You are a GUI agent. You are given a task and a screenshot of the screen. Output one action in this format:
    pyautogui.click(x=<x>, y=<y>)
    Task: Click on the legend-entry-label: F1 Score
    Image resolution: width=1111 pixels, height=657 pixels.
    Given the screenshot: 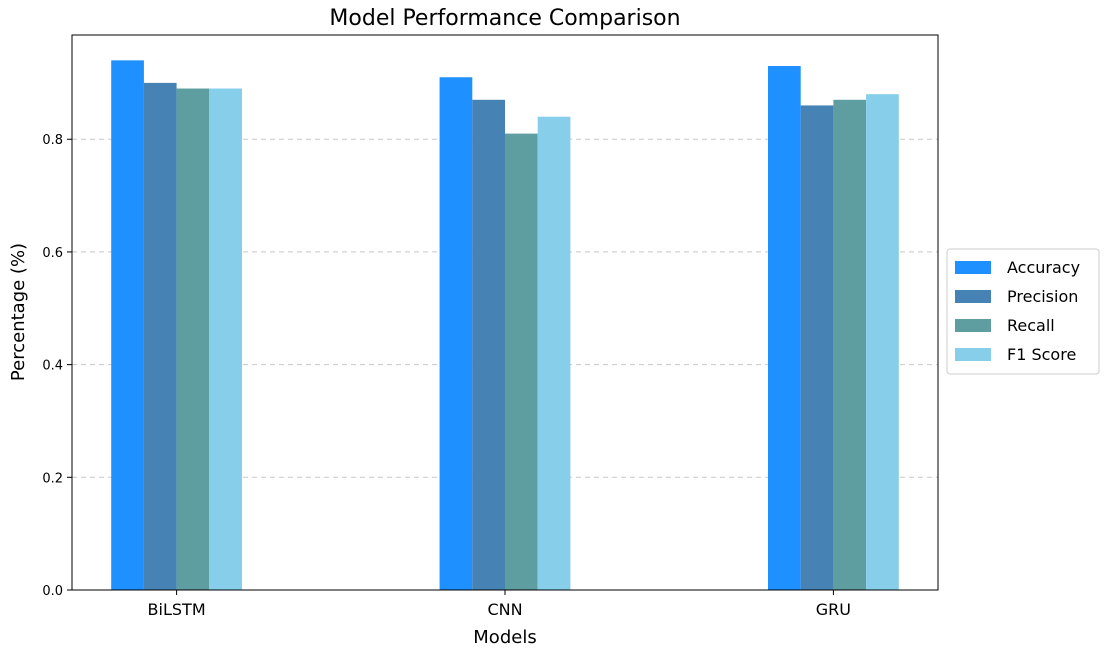 What is the action you would take?
    pyautogui.click(x=1041, y=354)
    